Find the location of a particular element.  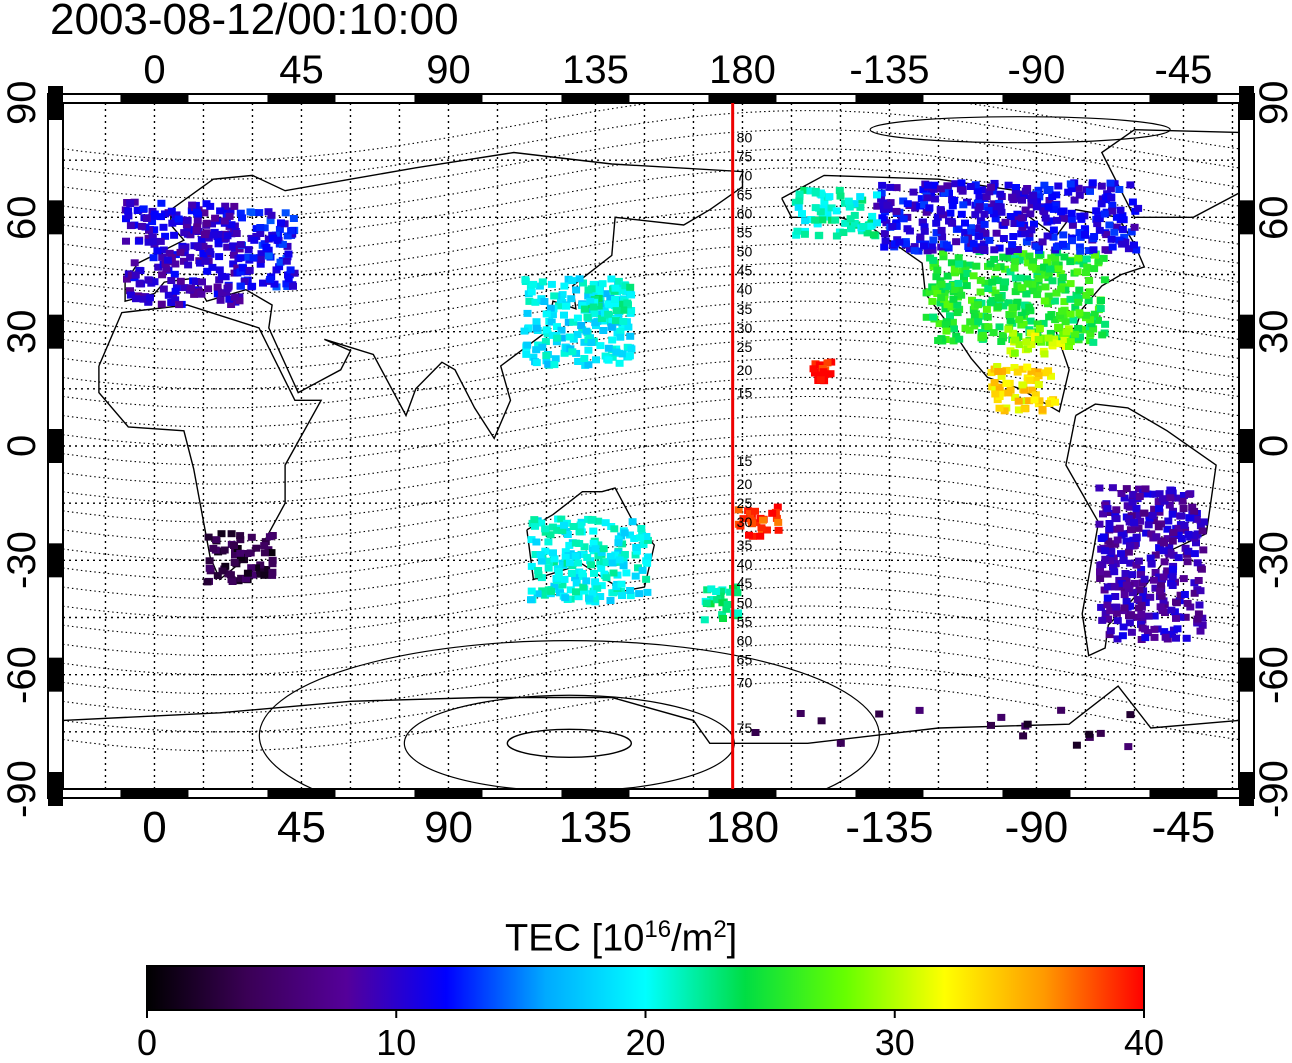

contour-label: 50 is located at coordinates (745, 252).